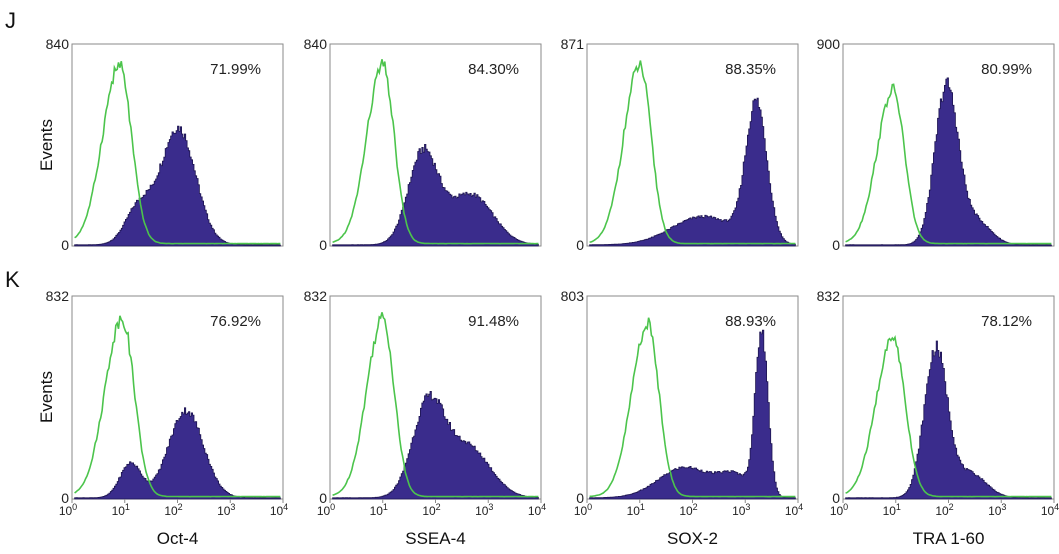 The width and height of the screenshot is (1059, 554). Describe the element at coordinates (235, 69) in the screenshot. I see `positive-percent-label: 71.99%` at that location.